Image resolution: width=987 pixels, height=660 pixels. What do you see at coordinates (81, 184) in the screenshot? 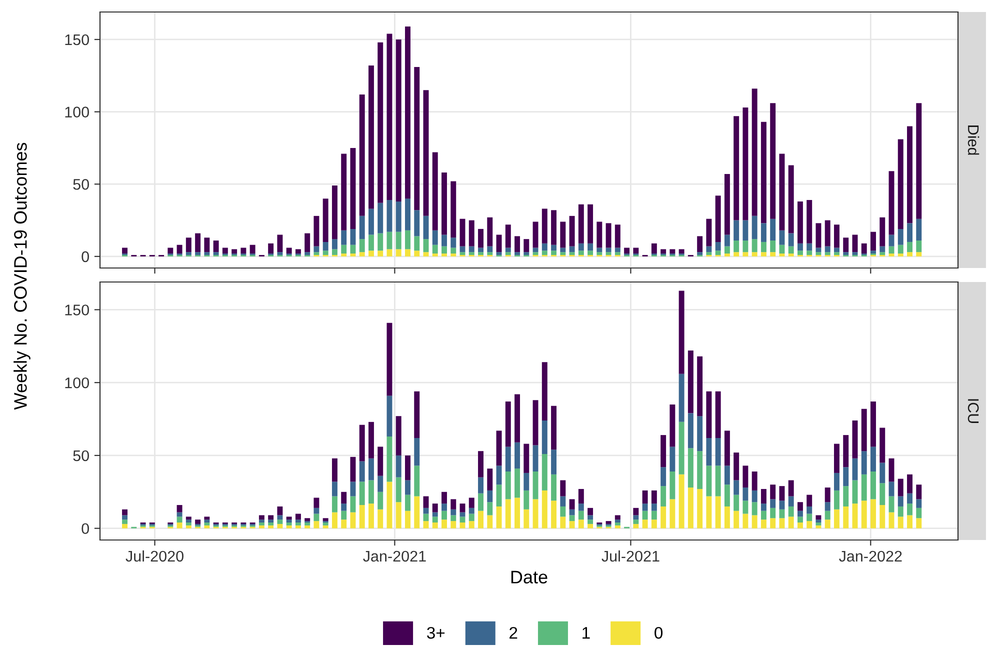
I see `y-tick-label: 50` at bounding box center [81, 184].